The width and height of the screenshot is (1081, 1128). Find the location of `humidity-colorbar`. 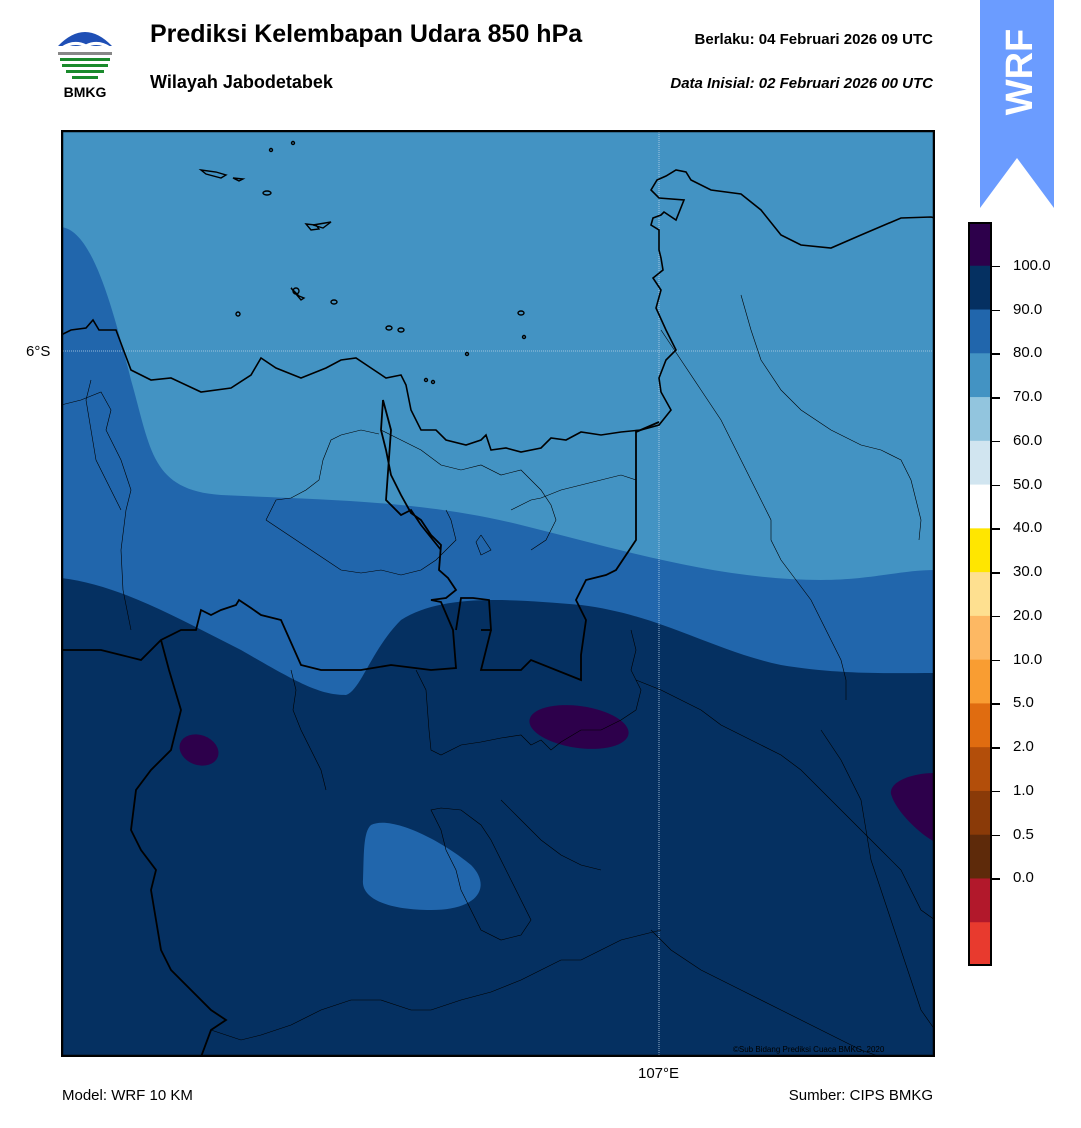

humidity-colorbar is located at coordinates (980, 594).